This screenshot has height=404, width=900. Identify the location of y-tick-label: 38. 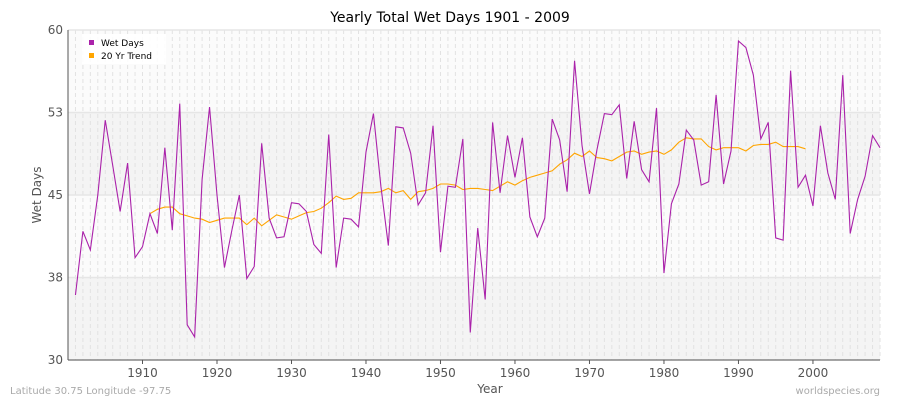
(55, 278).